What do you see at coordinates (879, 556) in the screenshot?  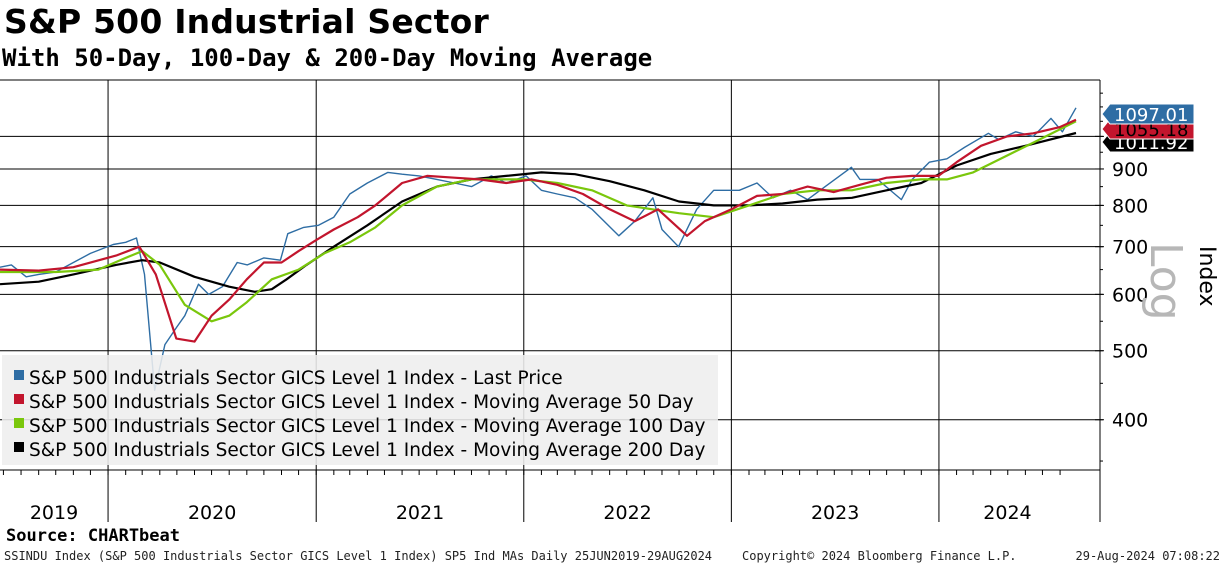 I see `footer-copyright: Copyright© 2024 Bloomberg Finance L.P.` at bounding box center [879, 556].